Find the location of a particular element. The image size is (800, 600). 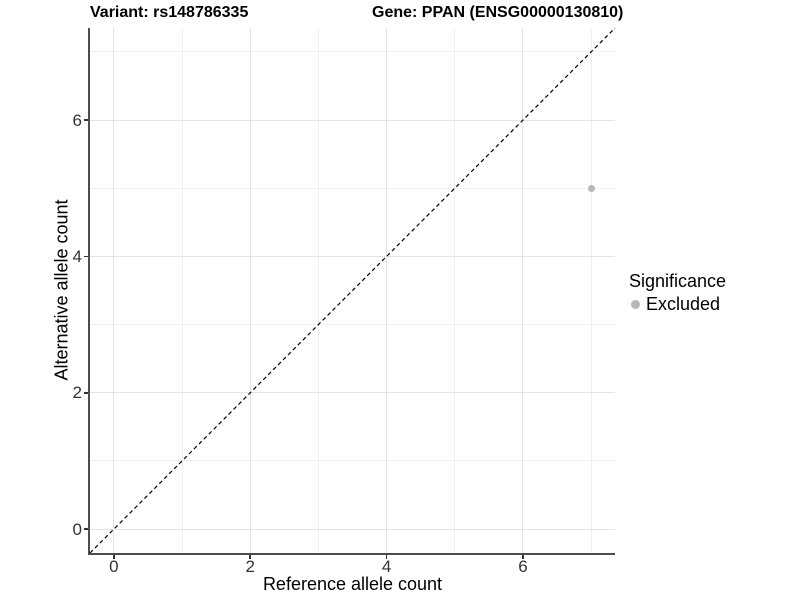

x-axis-title: Reference allele count is located at coordinates (352, 584).